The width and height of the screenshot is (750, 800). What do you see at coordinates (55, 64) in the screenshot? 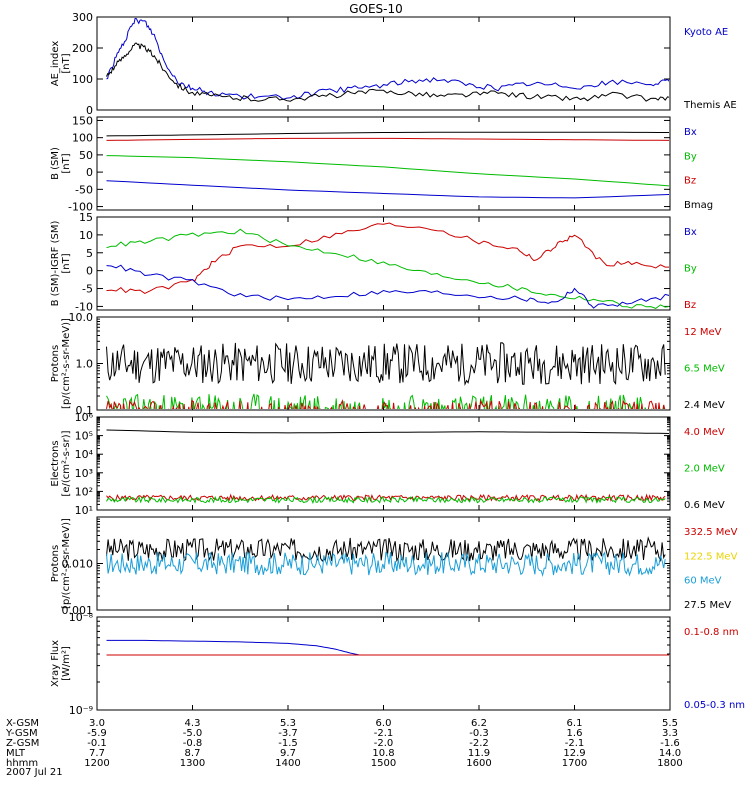
I see `y-axis-label-line: AE_index` at bounding box center [55, 64].